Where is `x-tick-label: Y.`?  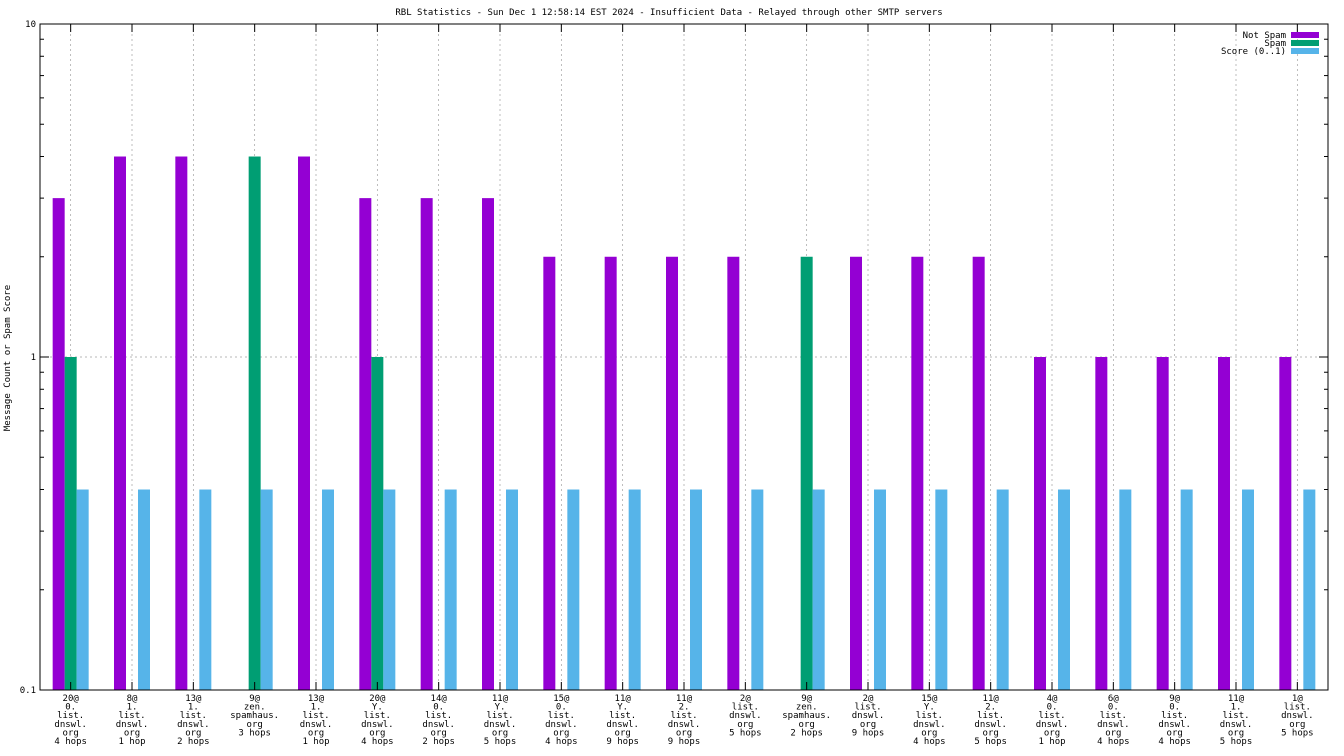
x-tick-label: Y. is located at coordinates (622, 708).